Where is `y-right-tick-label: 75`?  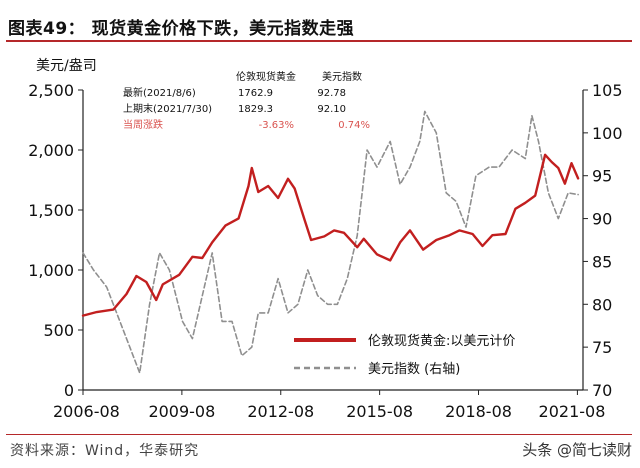 y-right-tick-label: 75 is located at coordinates (602, 347).